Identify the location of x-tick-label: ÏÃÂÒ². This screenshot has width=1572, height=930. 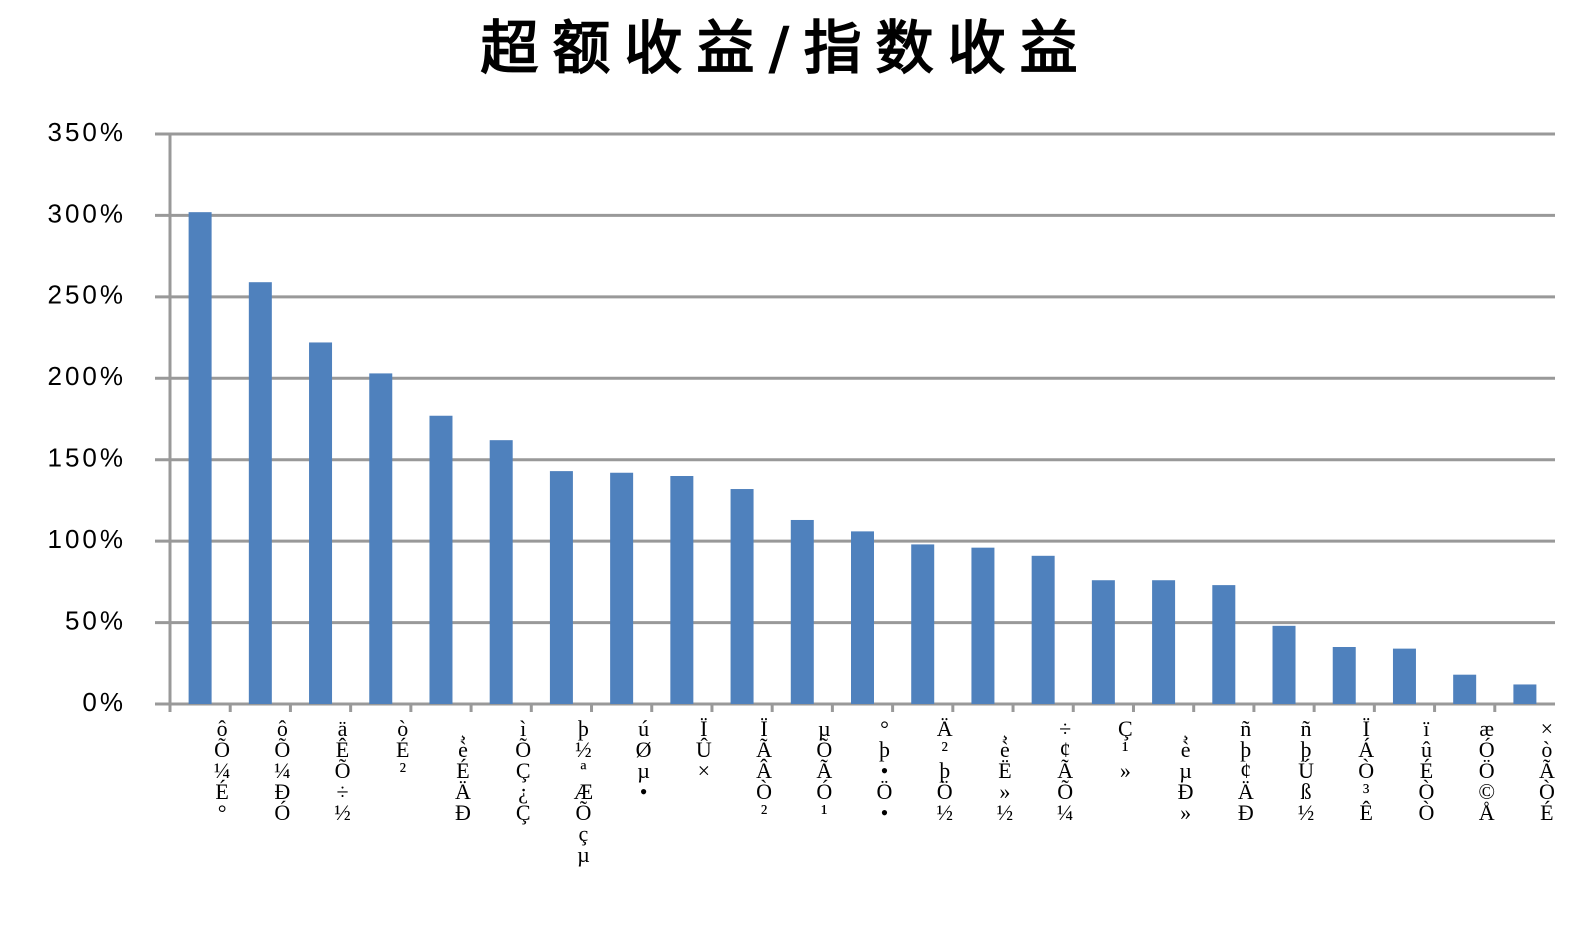
(764, 768).